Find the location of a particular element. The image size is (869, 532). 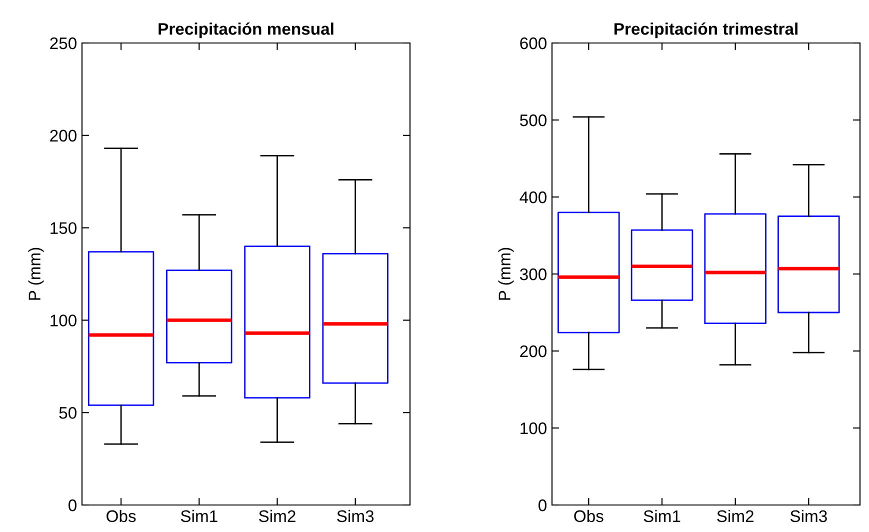

y-tick-label: 600 is located at coordinates (533, 43).